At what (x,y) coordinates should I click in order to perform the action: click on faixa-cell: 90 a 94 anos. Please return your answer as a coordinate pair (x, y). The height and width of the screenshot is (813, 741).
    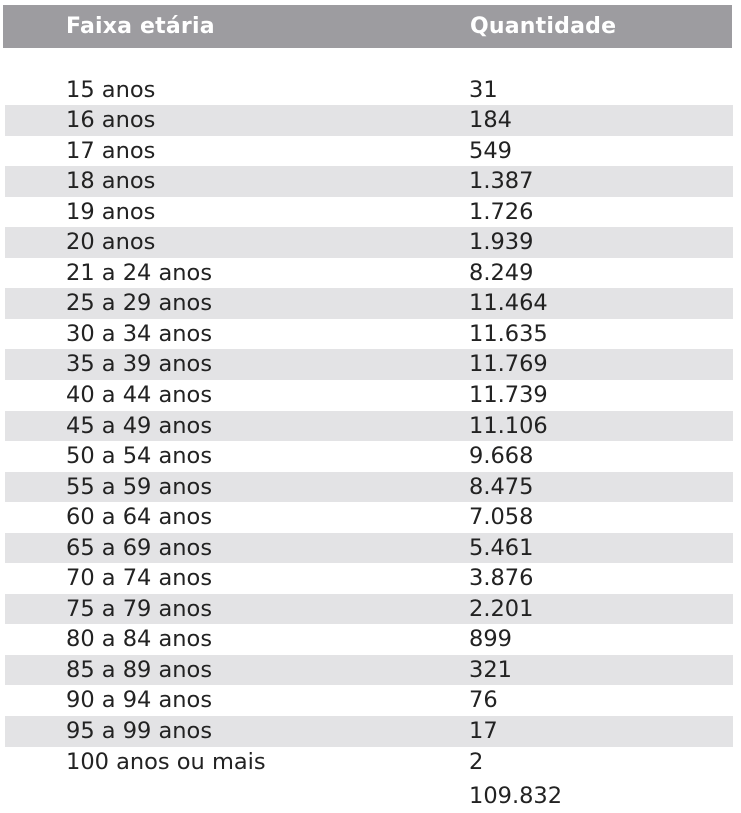
    Looking at the image, I should click on (139, 700).